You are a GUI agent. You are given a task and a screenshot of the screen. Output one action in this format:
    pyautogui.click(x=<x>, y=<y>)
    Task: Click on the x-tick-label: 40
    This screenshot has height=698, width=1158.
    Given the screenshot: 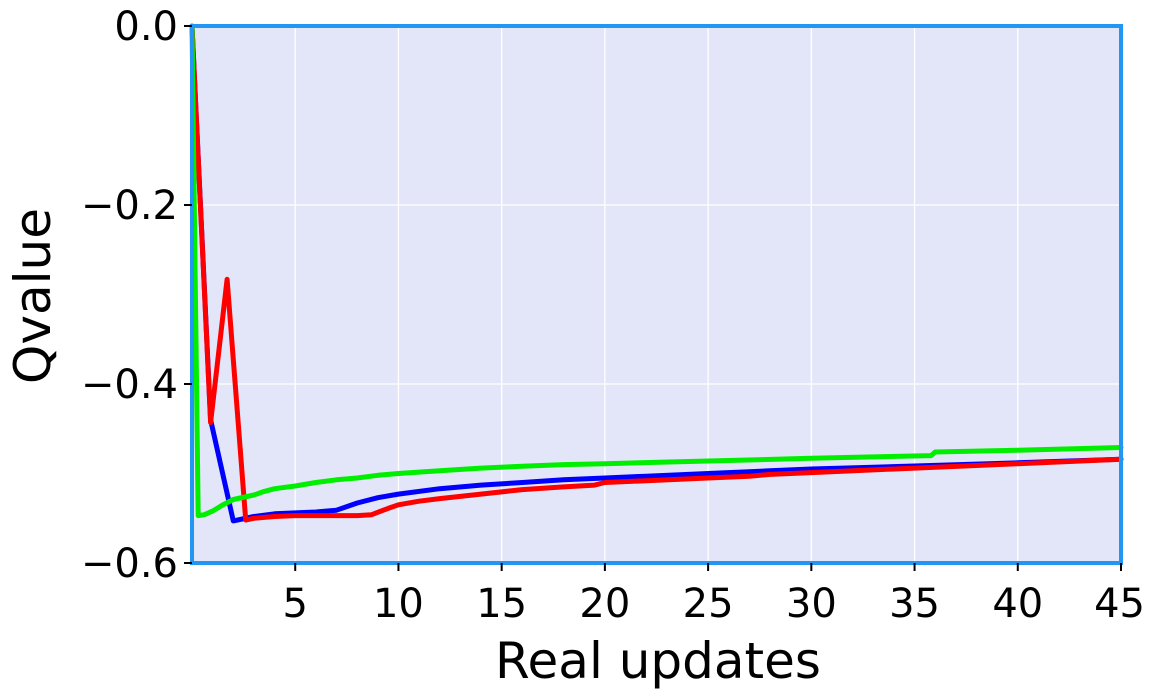 What is the action you would take?
    pyautogui.click(x=1017, y=604)
    